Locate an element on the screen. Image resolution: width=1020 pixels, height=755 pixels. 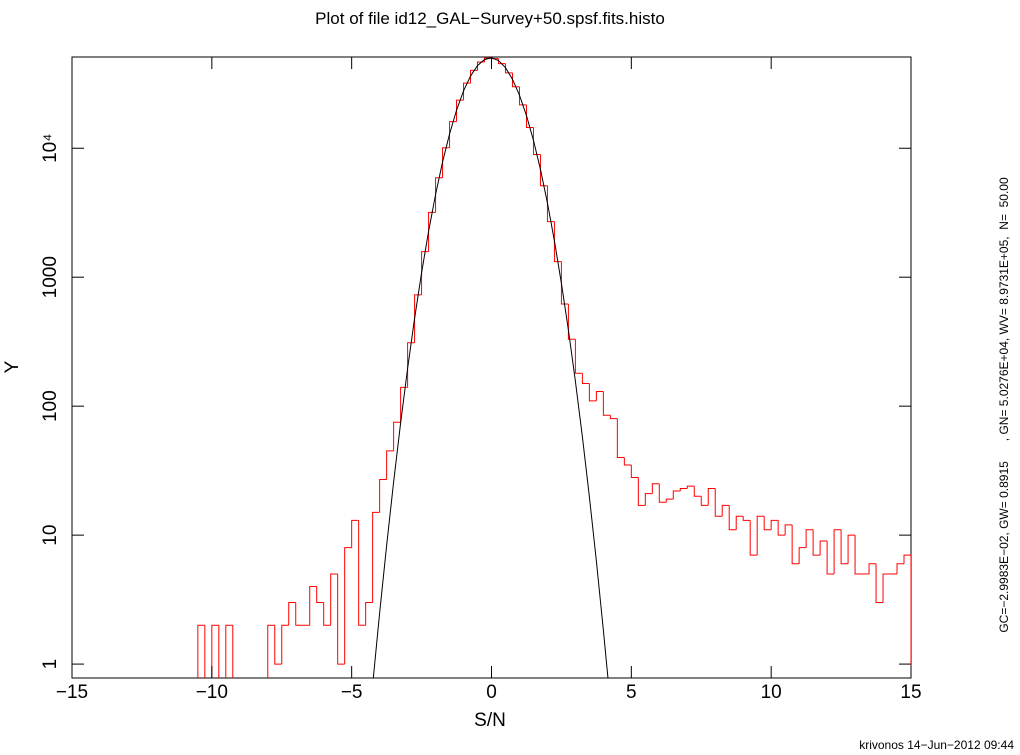
y-tick-label: 10 is located at coordinates (50, 535).